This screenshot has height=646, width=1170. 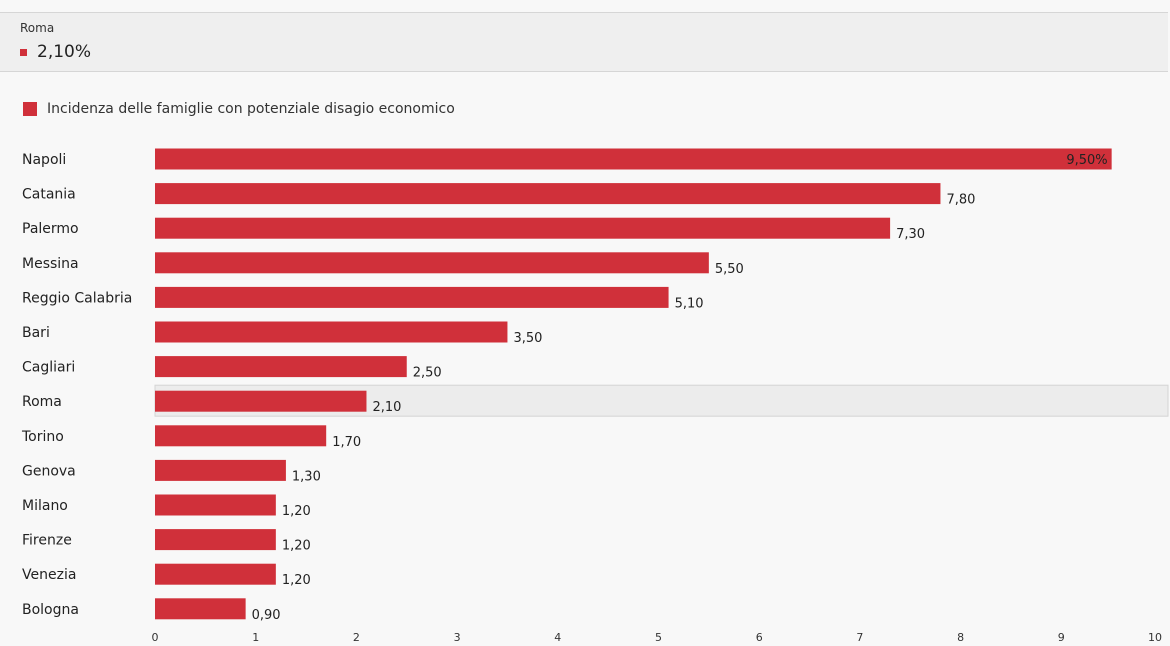 What do you see at coordinates (427, 373) in the screenshot?
I see `value-label: 2,50` at bounding box center [427, 373].